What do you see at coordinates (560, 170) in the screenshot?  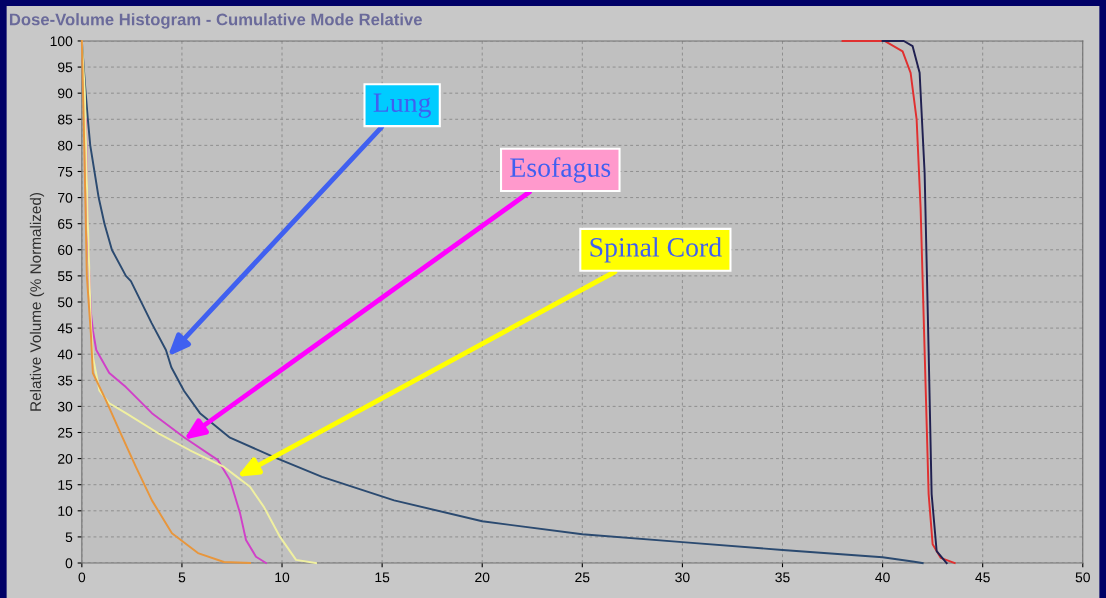 I see `annotation: Esofagus` at bounding box center [560, 170].